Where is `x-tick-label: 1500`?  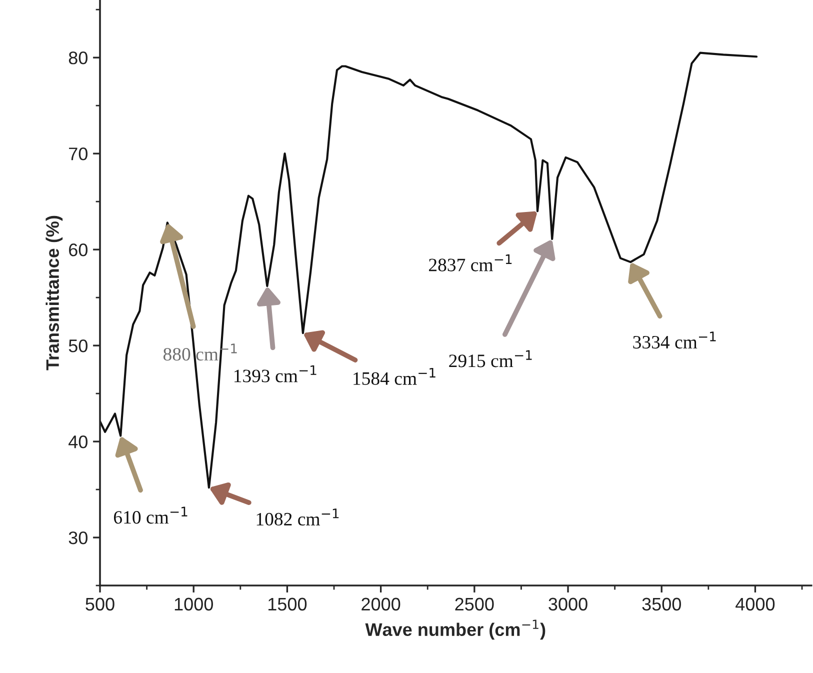
x-tick-label: 1500 is located at coordinates (287, 604).